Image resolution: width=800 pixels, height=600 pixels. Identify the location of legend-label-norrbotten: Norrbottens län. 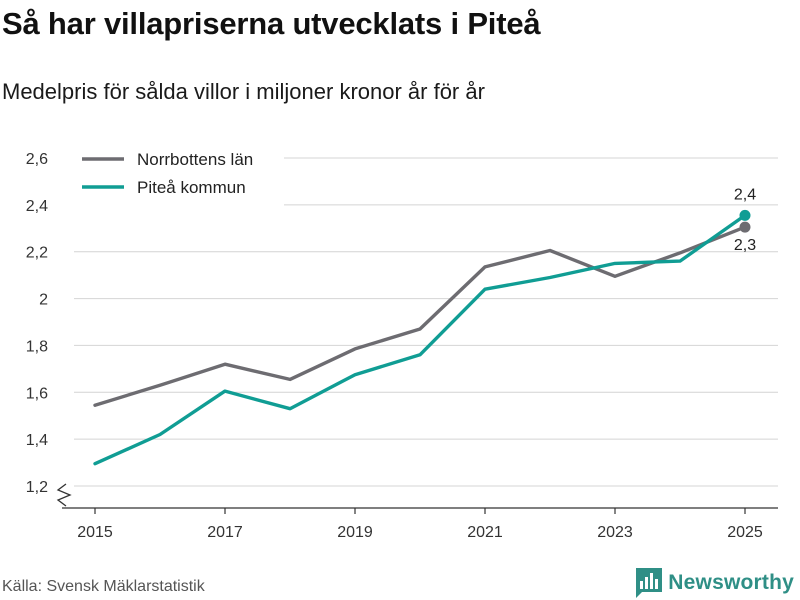
(195, 159).